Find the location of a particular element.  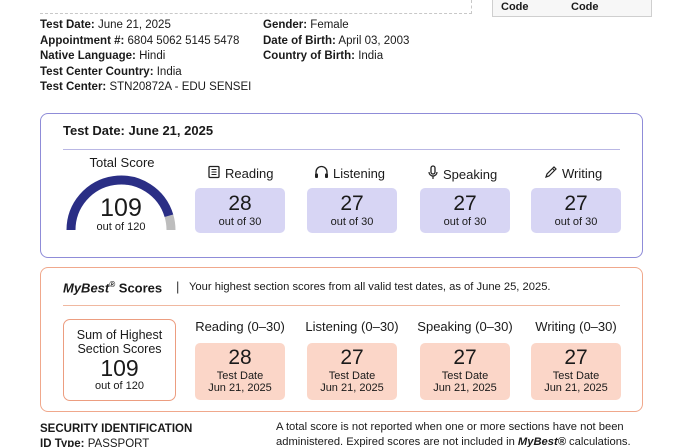

best-box-speaking: 27 Test Date Jun 21, 2025 is located at coordinates (465, 371).